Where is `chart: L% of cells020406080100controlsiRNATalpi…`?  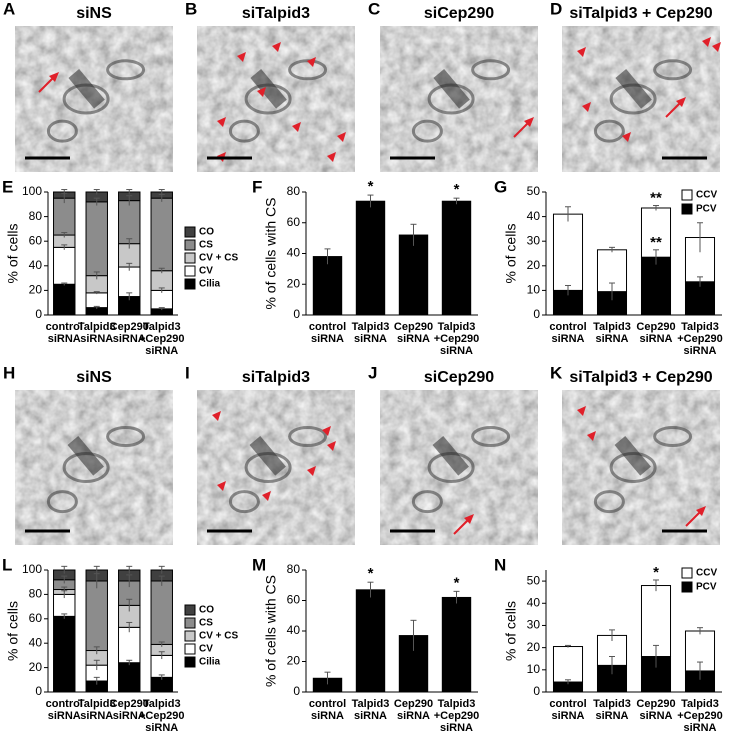 chart: L% of cells020406080100controlsiRNATalpi… is located at coordinates (120, 644).